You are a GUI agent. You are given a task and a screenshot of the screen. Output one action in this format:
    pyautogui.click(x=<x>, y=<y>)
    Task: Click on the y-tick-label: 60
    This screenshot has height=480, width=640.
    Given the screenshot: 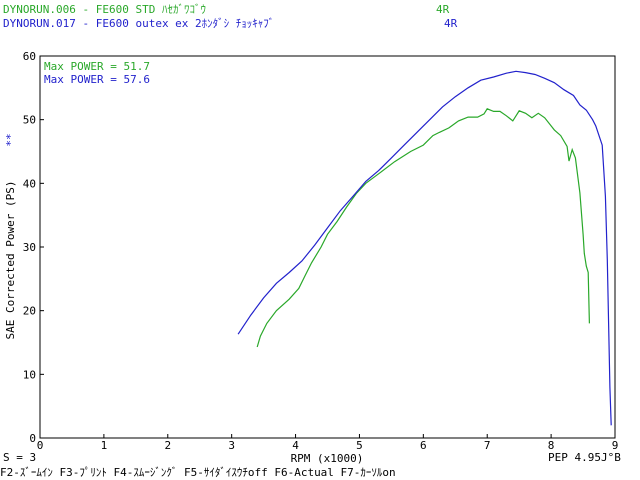 What is the action you would take?
    pyautogui.click(x=29, y=56)
    